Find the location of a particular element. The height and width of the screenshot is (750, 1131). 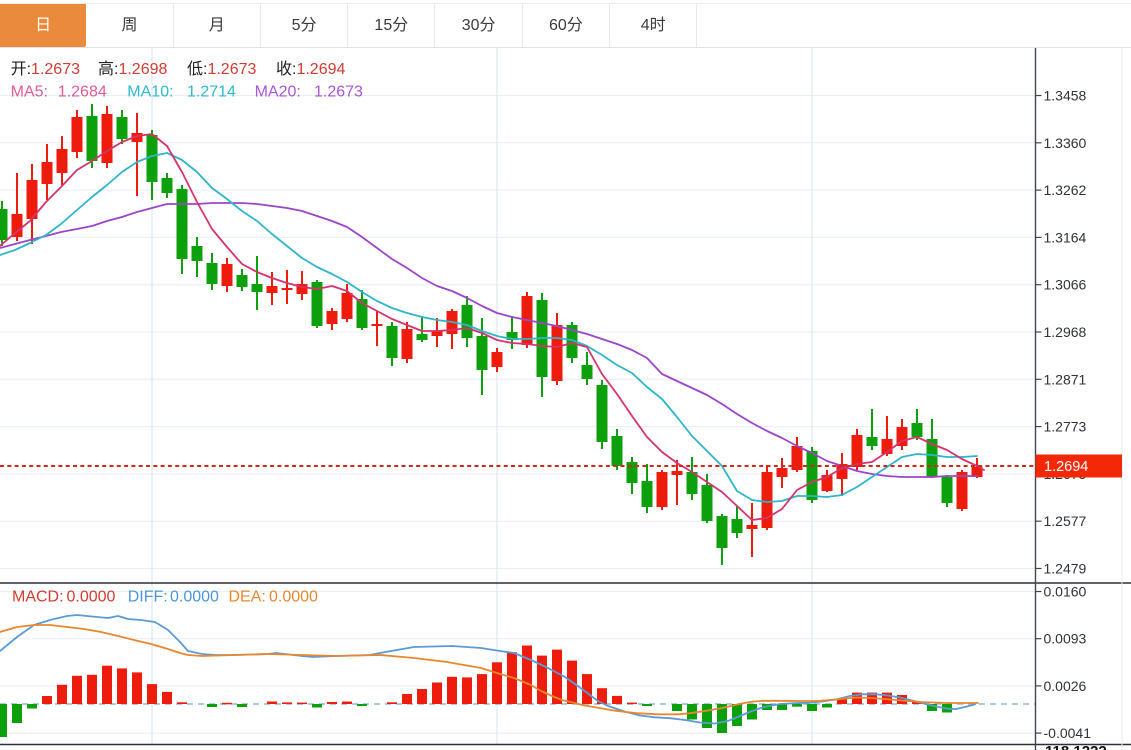

svg-text: 1.3262 is located at coordinates (1065, 190).